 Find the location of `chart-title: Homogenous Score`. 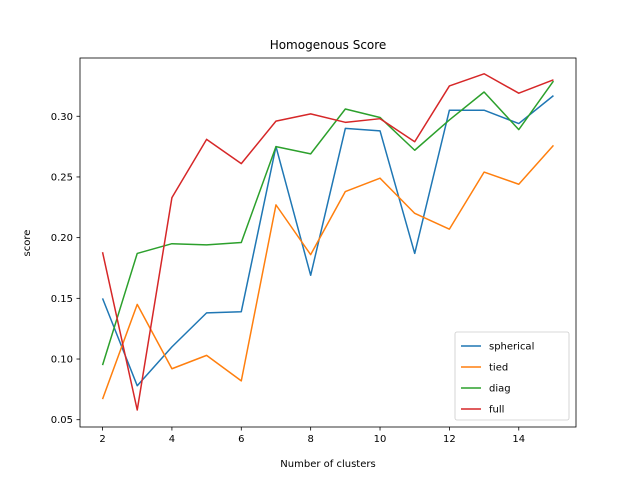

chart-title: Homogenous Score is located at coordinates (328, 45).